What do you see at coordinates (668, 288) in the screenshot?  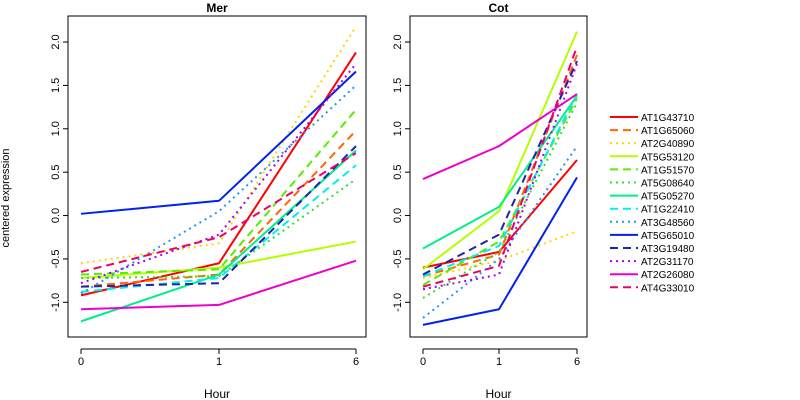 I see `legend-label: AT4G33010` at bounding box center [668, 288].